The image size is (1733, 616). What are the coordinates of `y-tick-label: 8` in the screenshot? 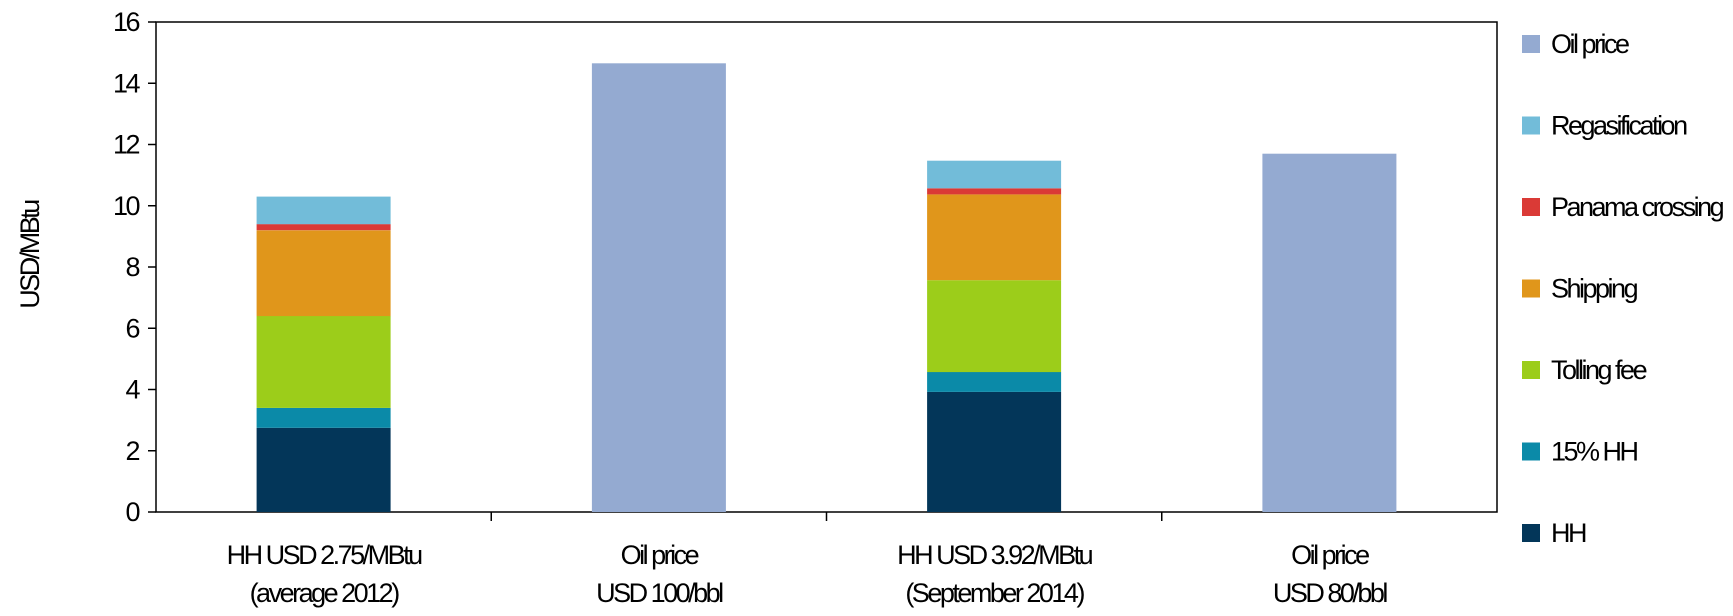 It's located at (132, 267).